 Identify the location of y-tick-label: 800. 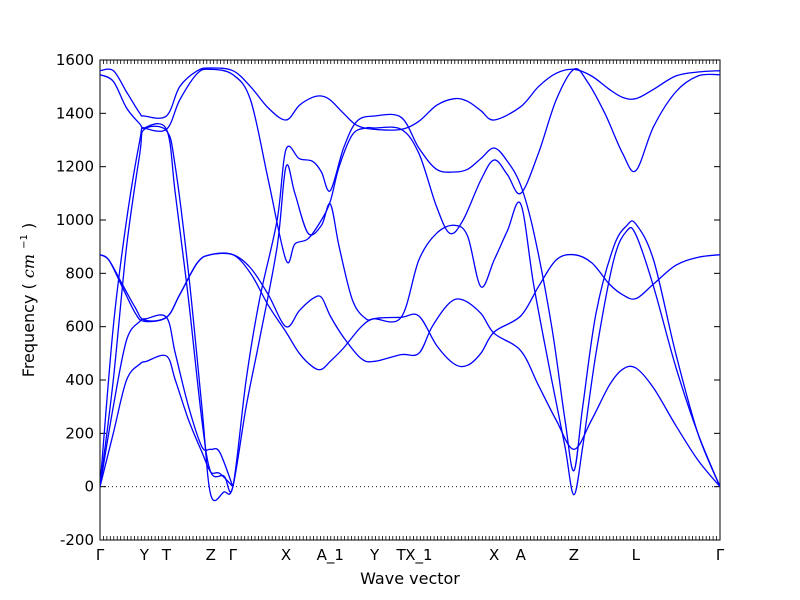
(79, 273).